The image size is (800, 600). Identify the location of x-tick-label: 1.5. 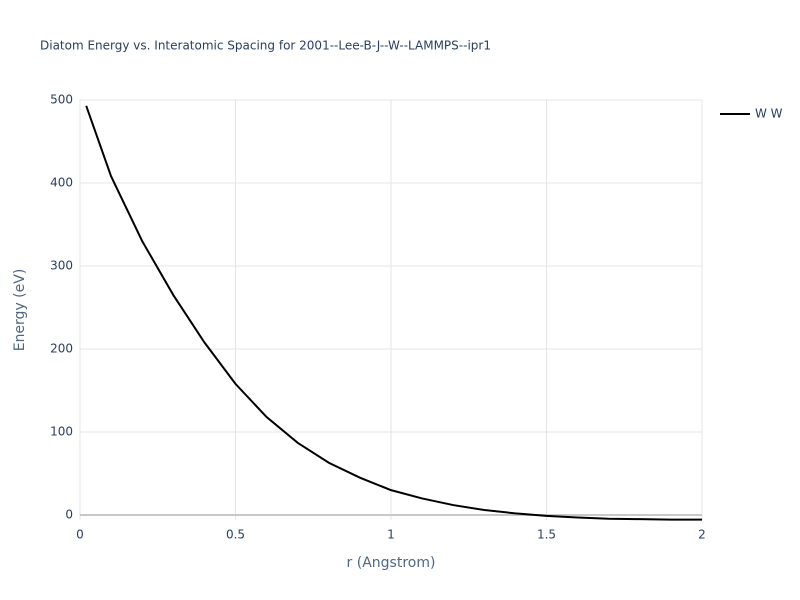
(546, 535).